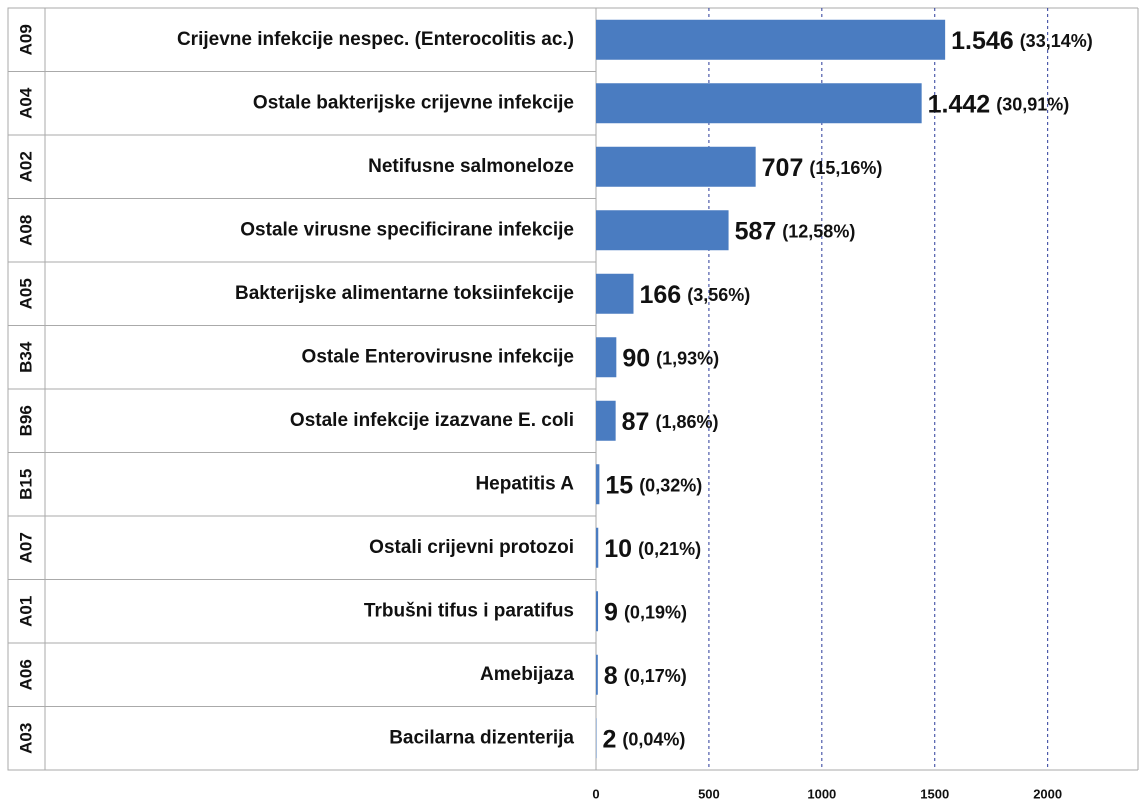 Image resolution: width=1143 pixels, height=800 pixels. I want to click on data-label: 1.546 (33,14%), so click(1022, 40).